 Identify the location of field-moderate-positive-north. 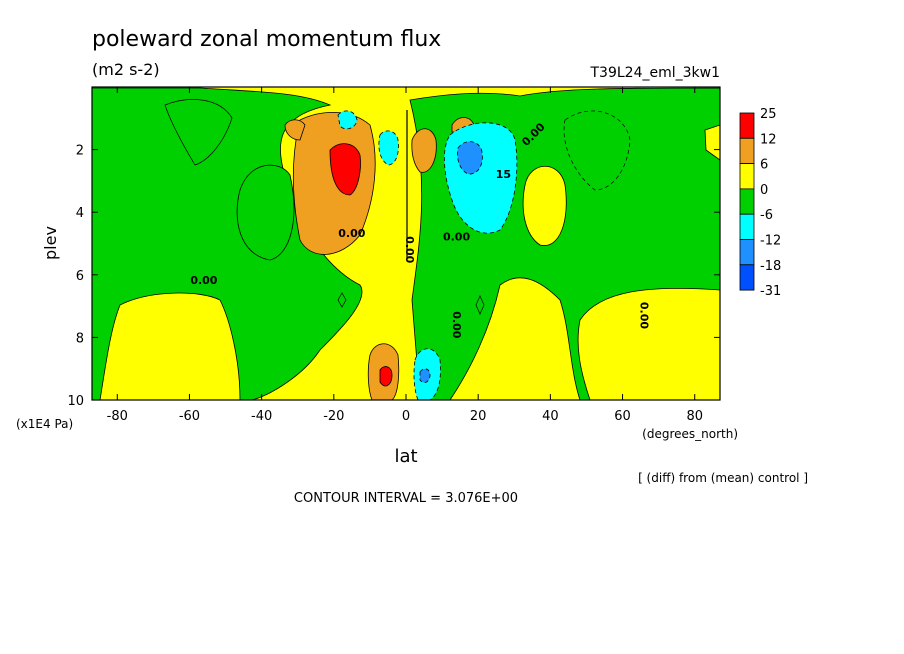
(424, 150).